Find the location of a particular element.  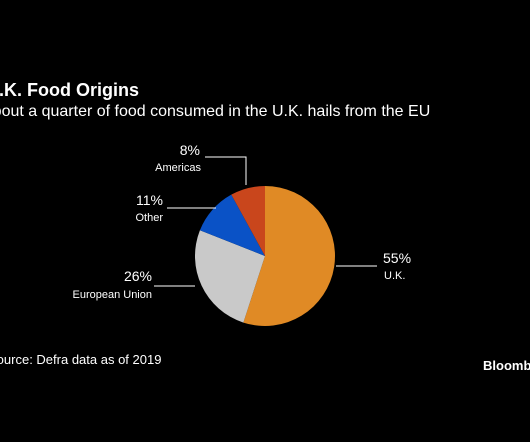

source-note: Source: Defra data as of 2019 is located at coordinates (81, 359).